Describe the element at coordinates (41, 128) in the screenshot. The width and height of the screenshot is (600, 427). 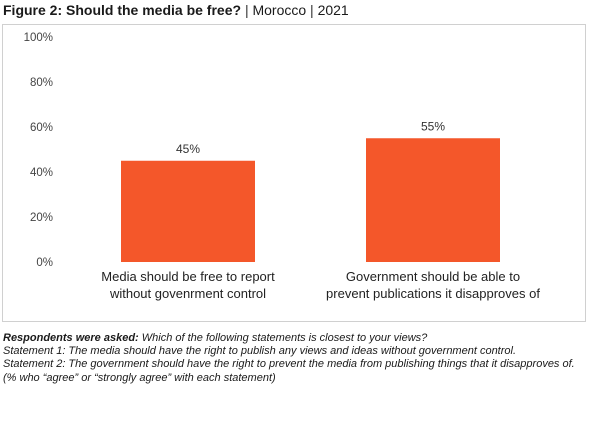
I see `y-tick-label: 60%` at that location.